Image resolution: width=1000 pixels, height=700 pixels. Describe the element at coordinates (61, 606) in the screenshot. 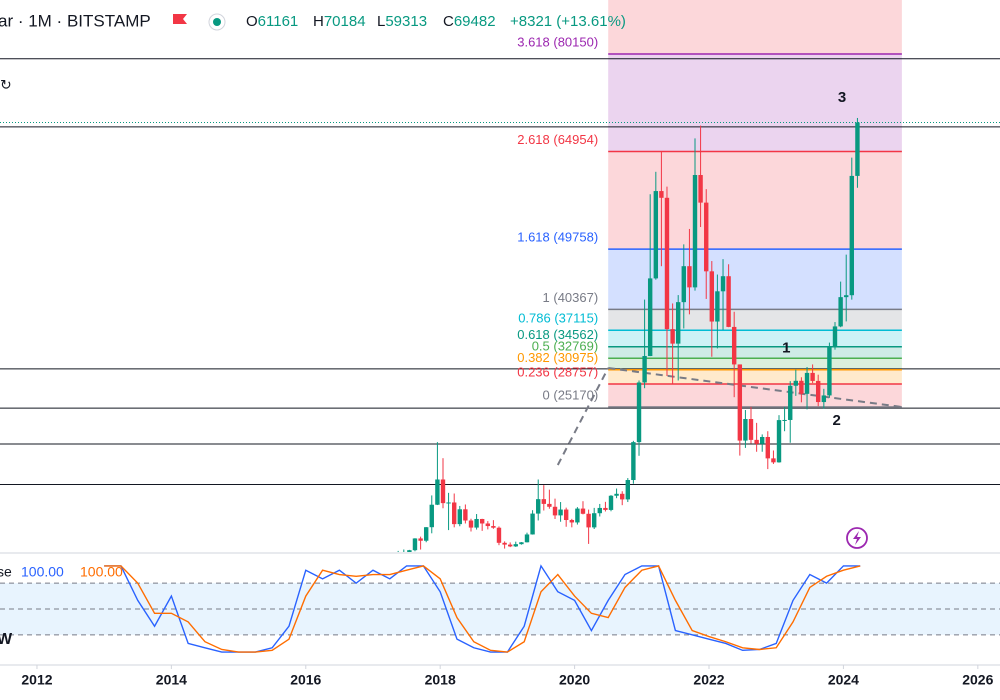

I see `indicator-legend: se 100.00 100.00 W` at that location.